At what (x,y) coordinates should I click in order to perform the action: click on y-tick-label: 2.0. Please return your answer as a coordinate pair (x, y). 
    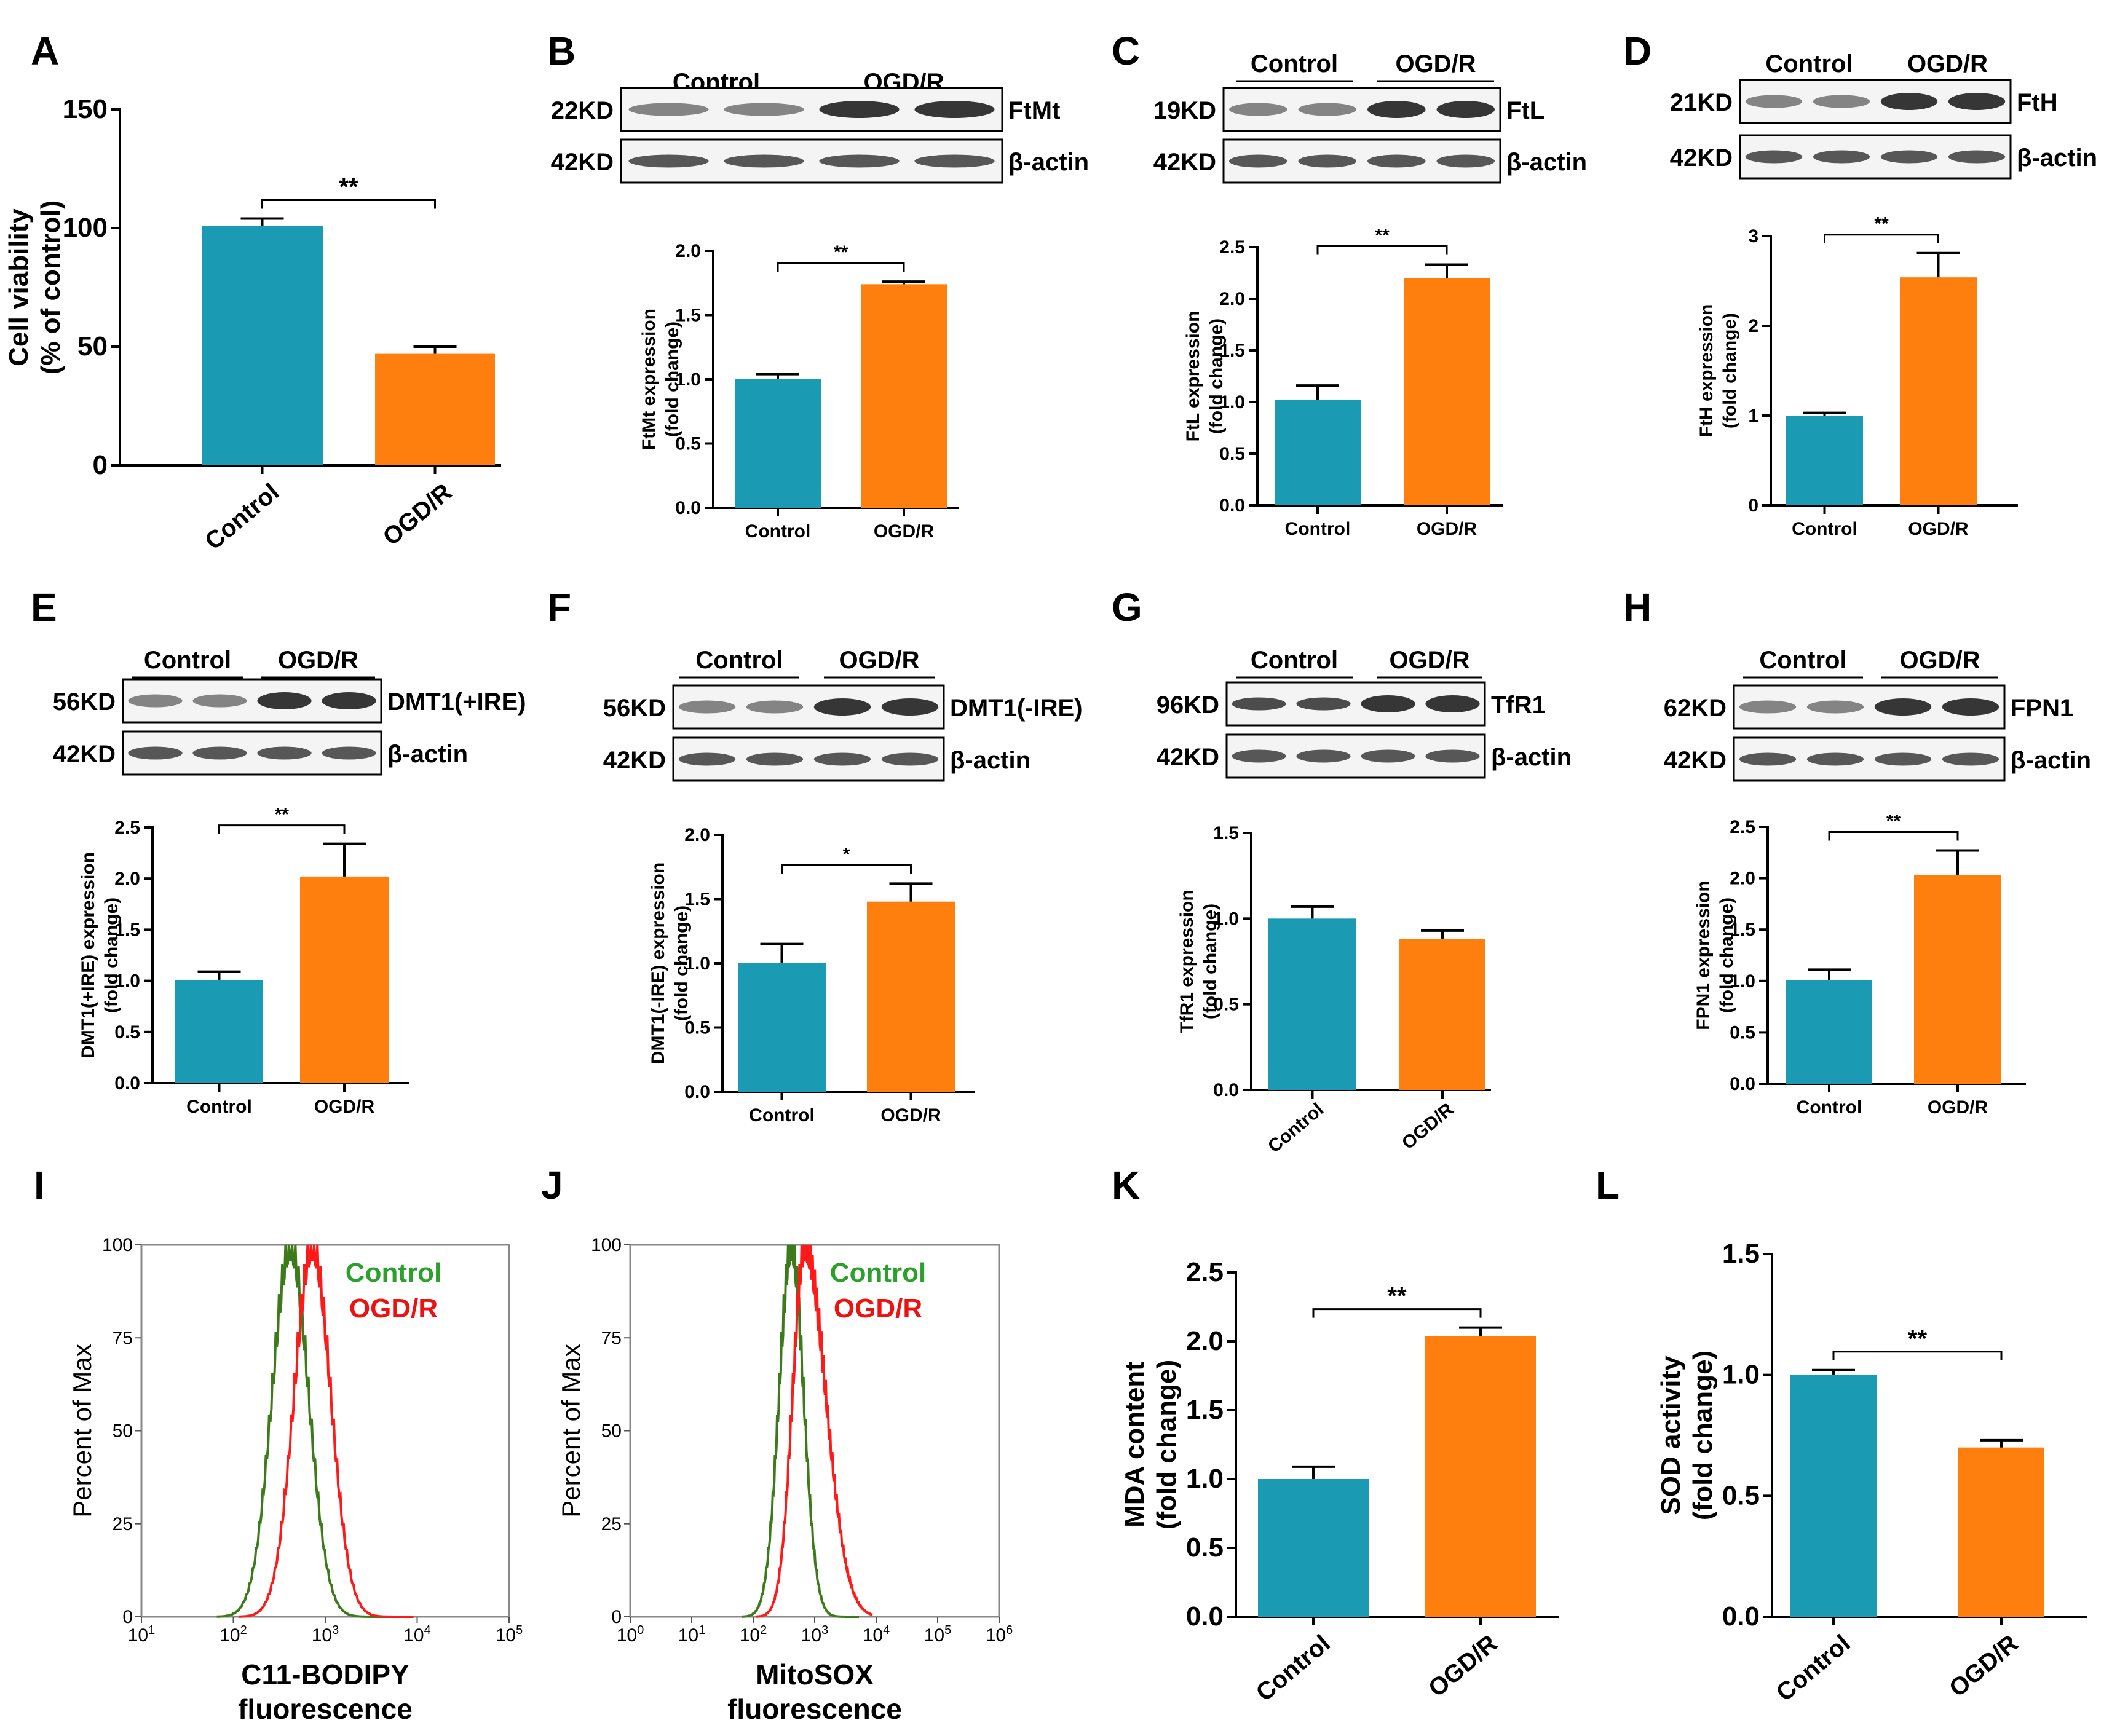
    Looking at the image, I should click on (1205, 1341).